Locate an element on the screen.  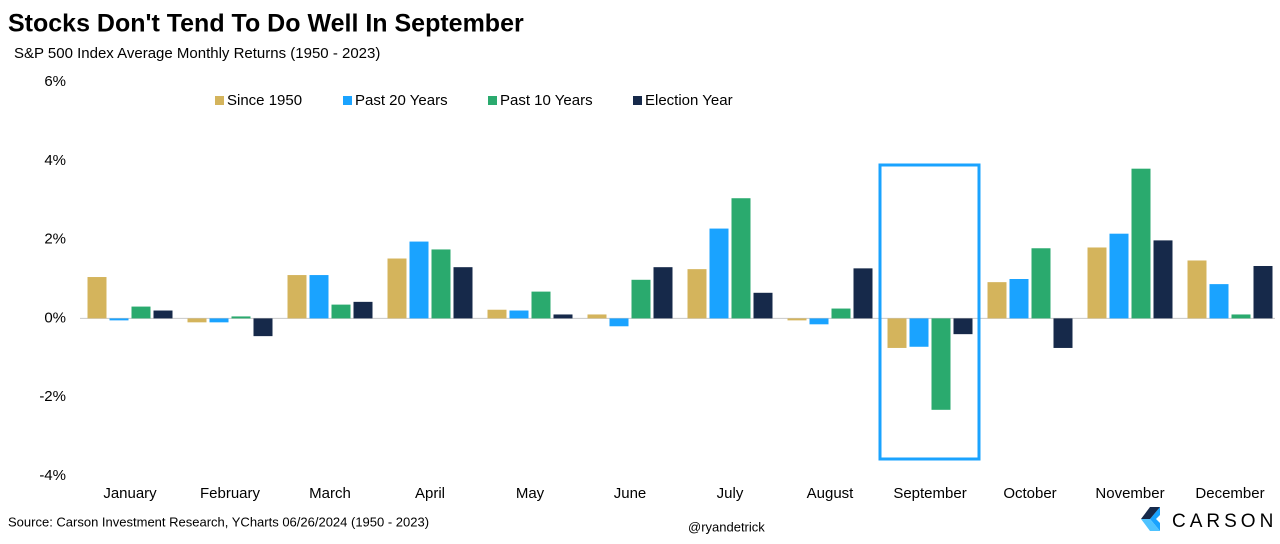
x-tick-label: March is located at coordinates (330, 493).